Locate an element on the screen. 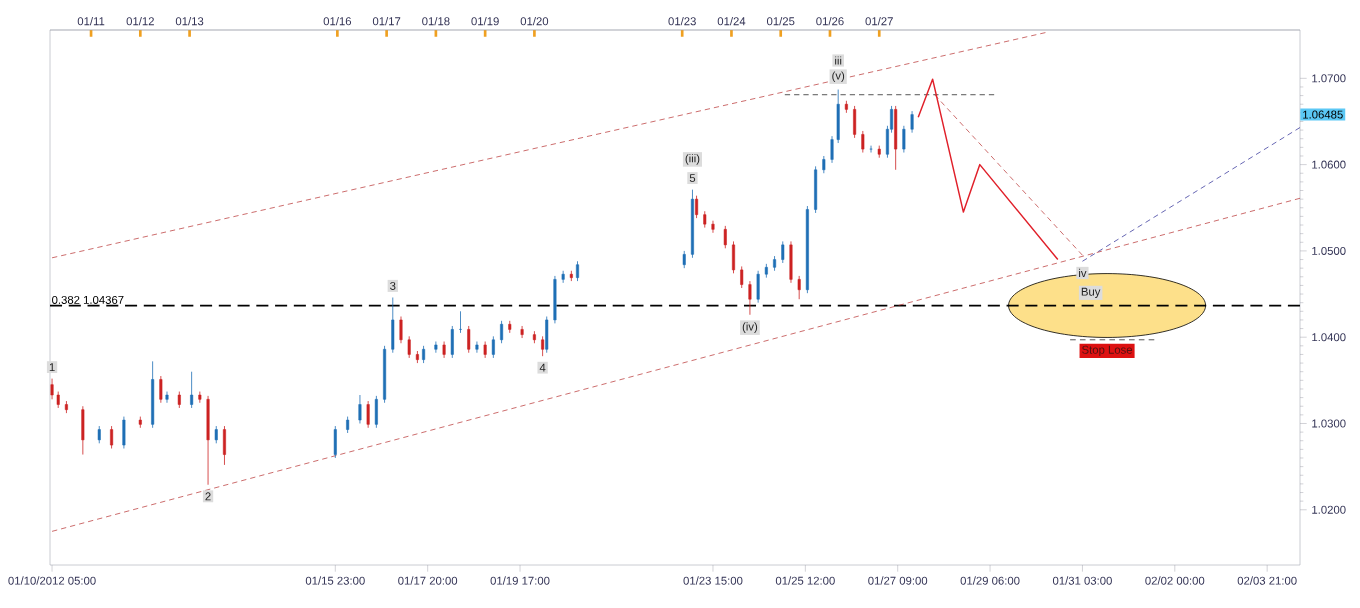 This screenshot has width=1360, height=608. x2-tick-label: 01/12 is located at coordinates (140, 21).